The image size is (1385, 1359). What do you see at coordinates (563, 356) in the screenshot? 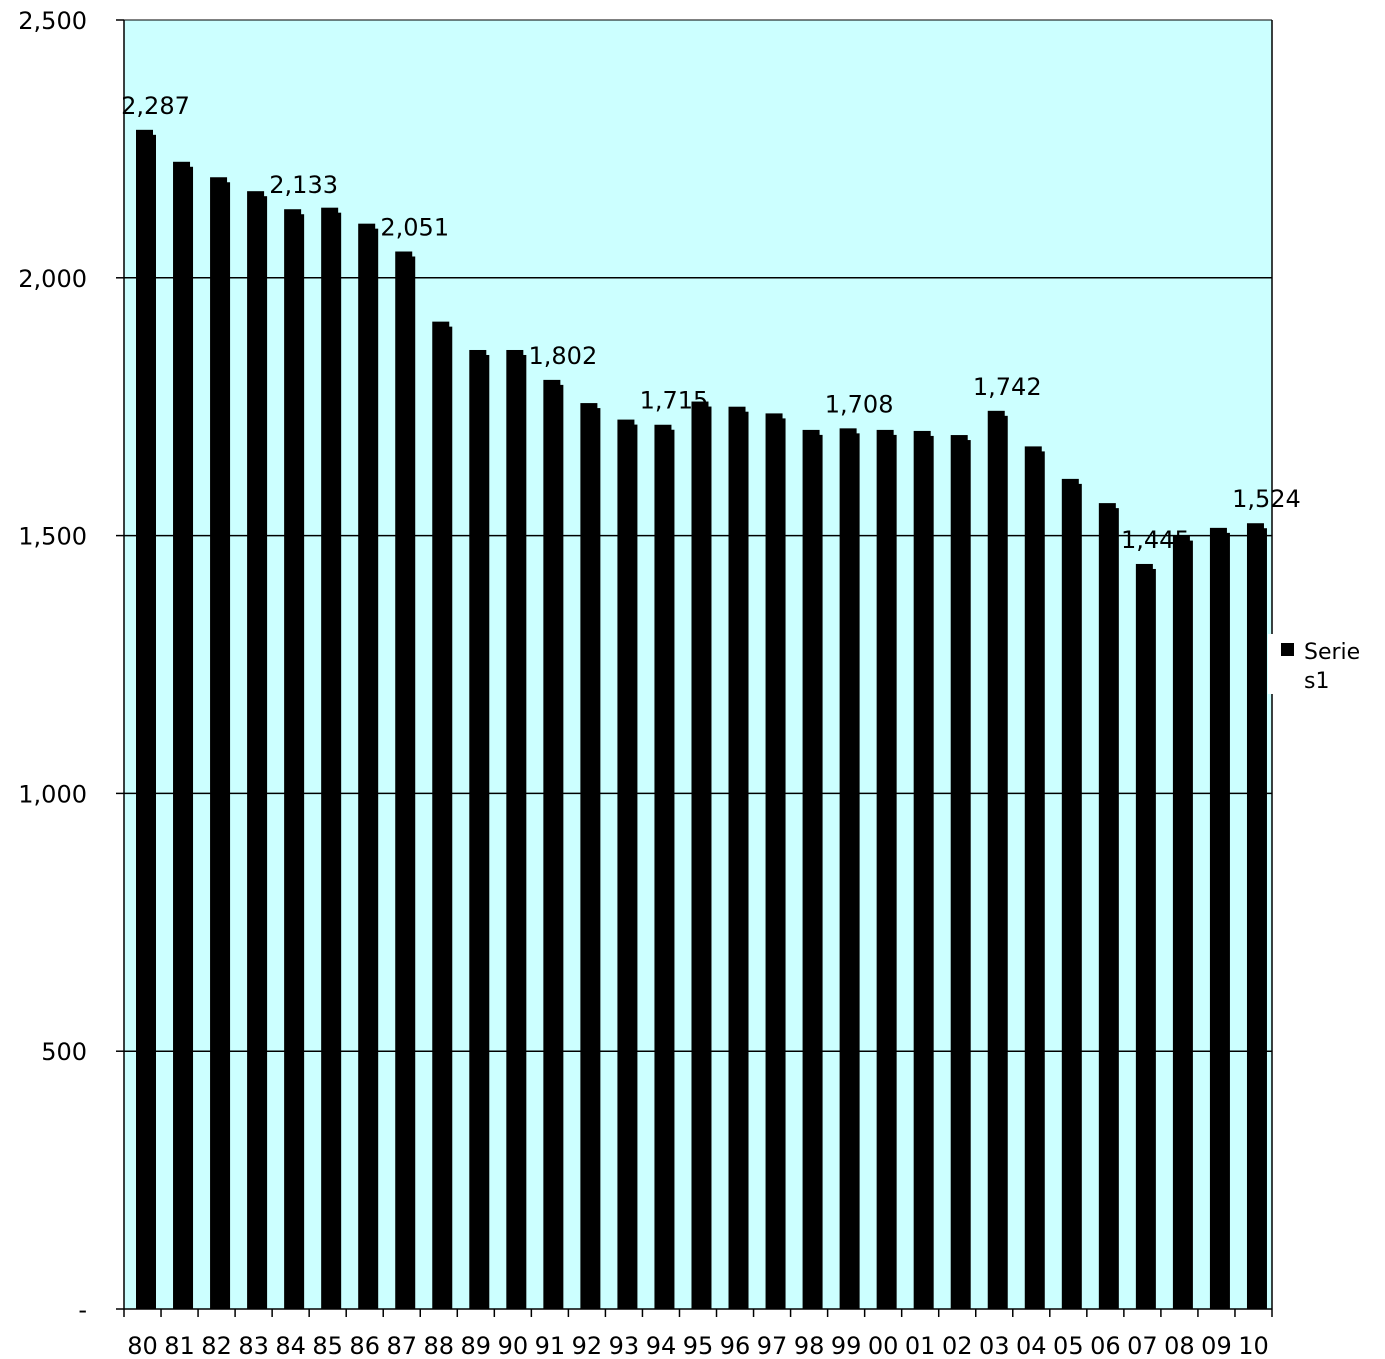
I see `data-label: 1,802` at bounding box center [563, 356].